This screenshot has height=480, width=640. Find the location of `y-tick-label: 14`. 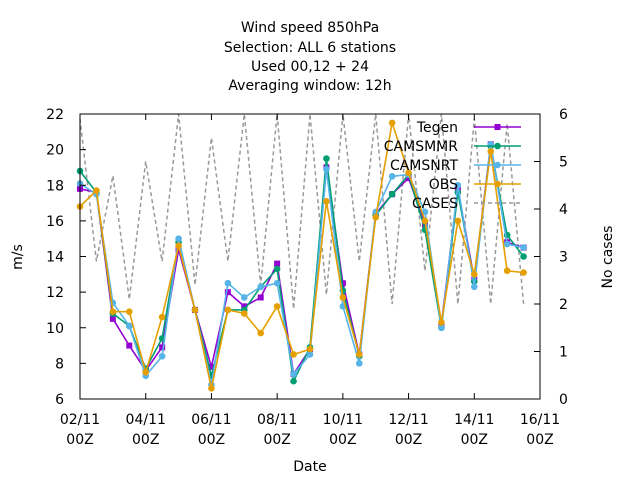

y-tick-label: 14 is located at coordinates (55, 258).